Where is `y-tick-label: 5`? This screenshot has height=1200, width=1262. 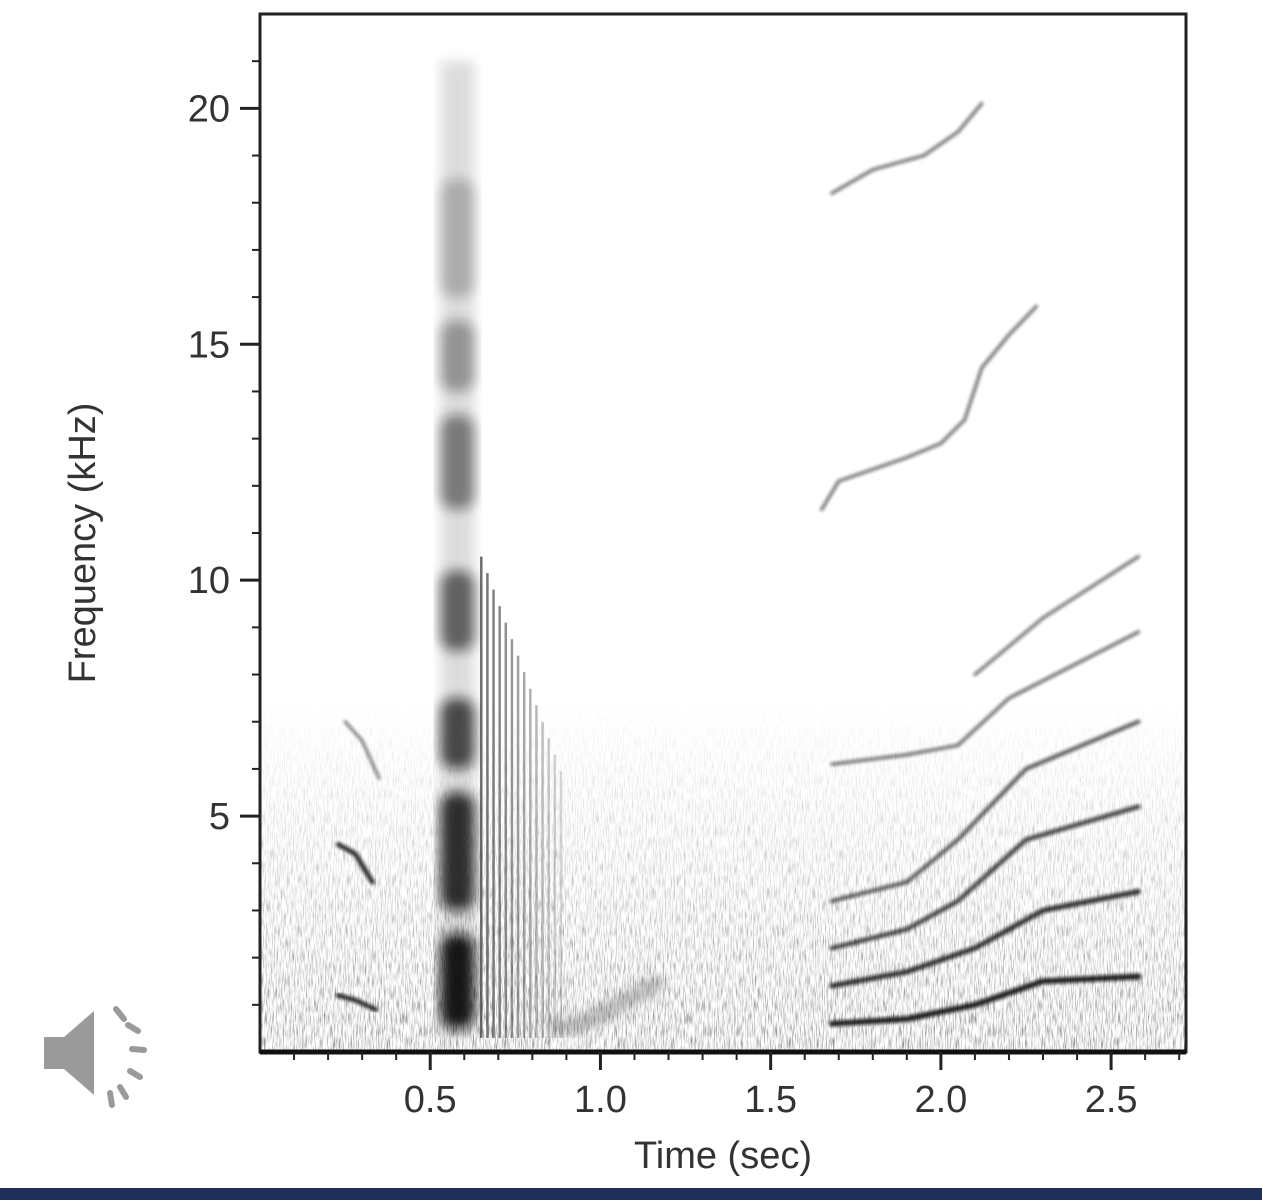 y-tick-label: 5 is located at coordinates (219, 817).